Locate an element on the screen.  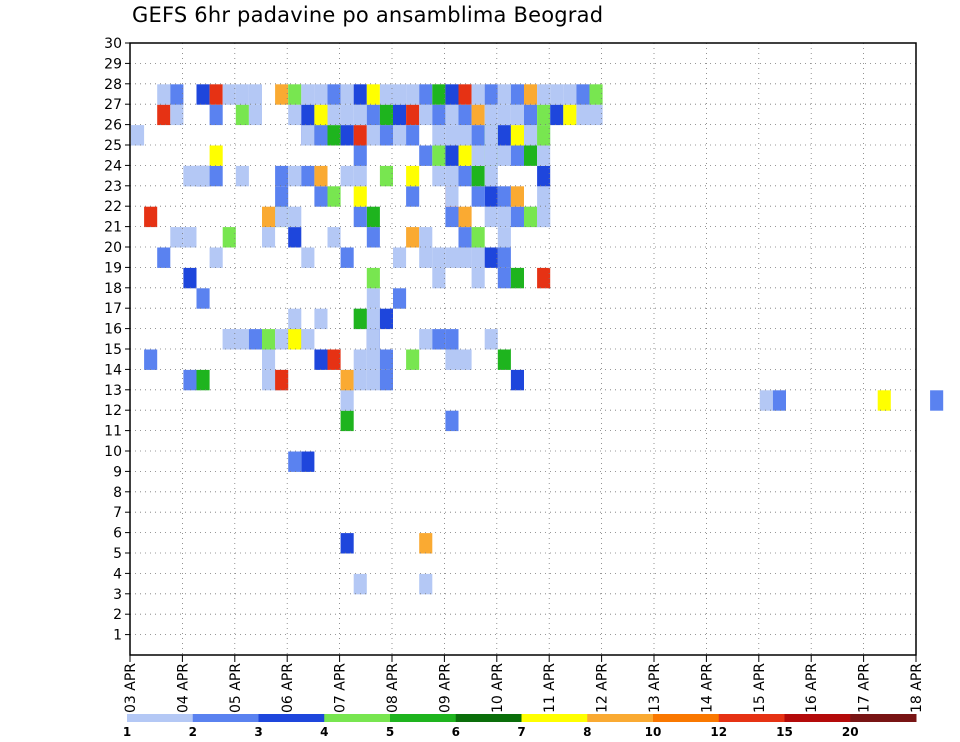
y-tick-label: 16 is located at coordinates (113, 330).